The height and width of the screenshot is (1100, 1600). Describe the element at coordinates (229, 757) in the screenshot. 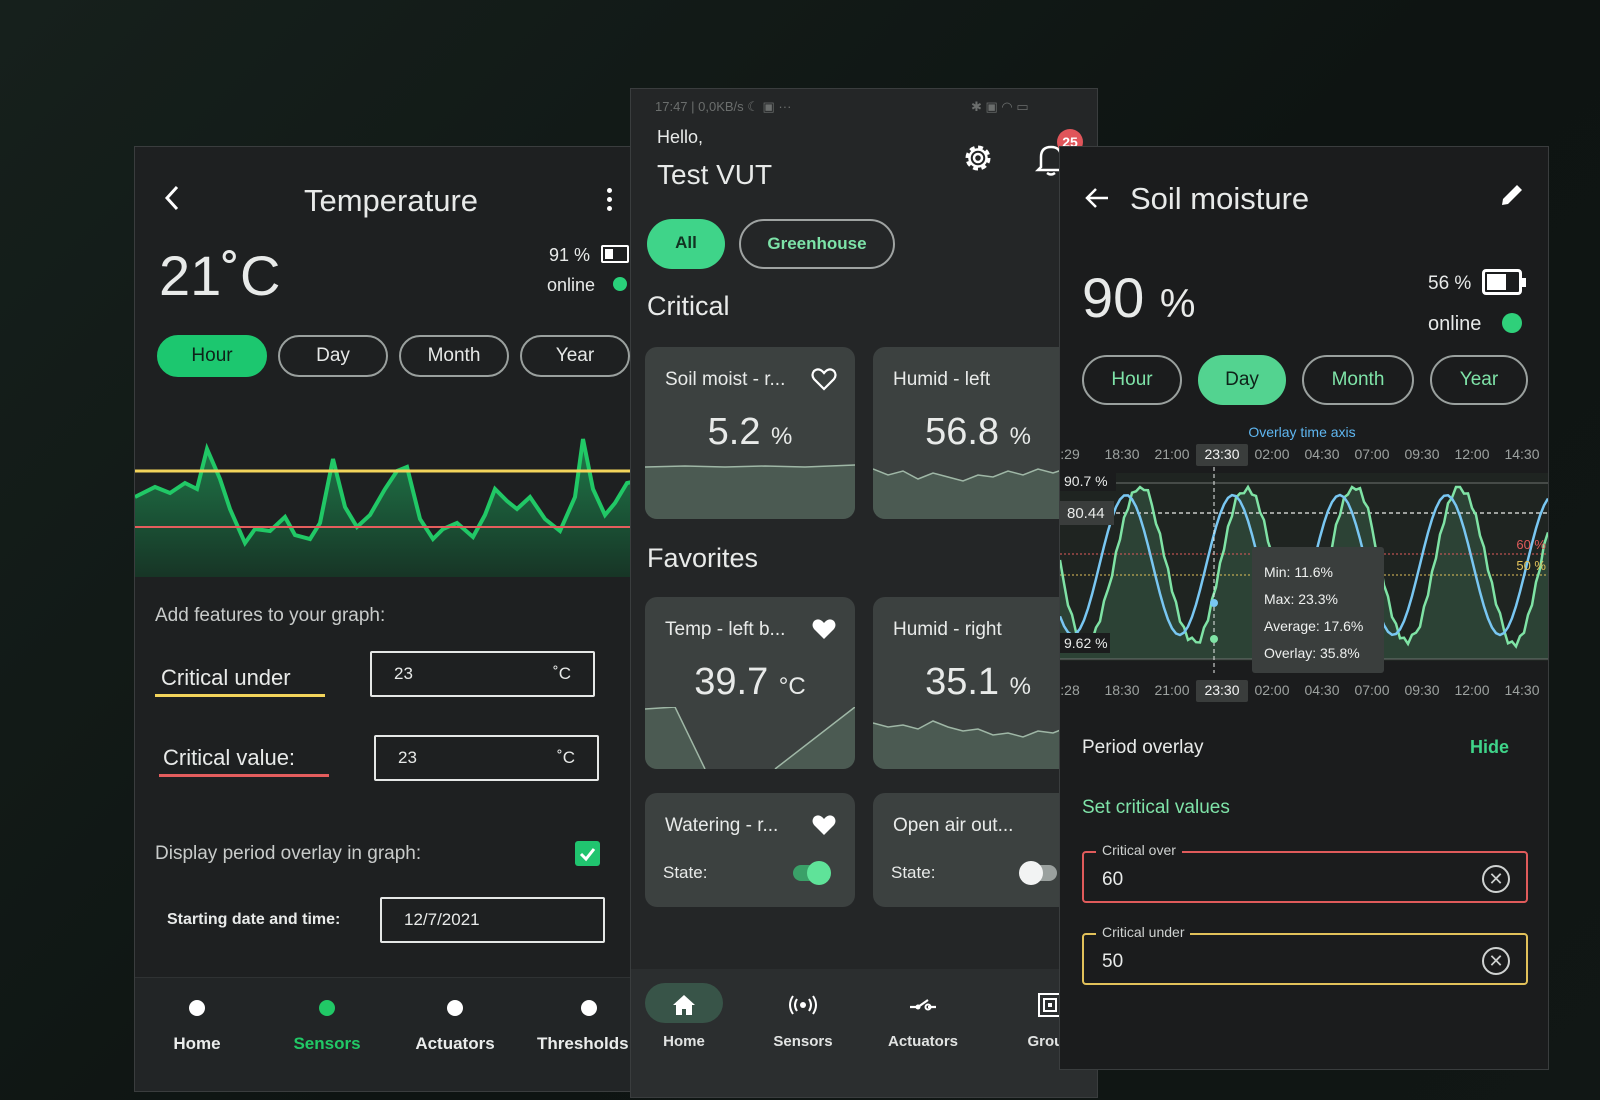

I see `critical-value-label: Critical value:` at that location.